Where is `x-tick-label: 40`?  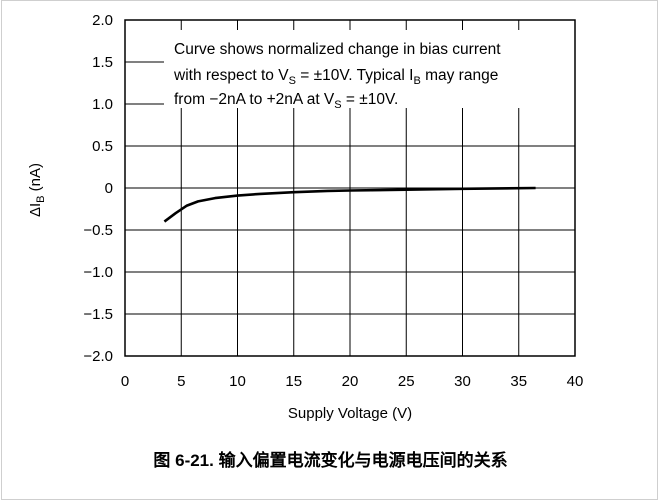
x-tick-label: 40 is located at coordinates (575, 381).